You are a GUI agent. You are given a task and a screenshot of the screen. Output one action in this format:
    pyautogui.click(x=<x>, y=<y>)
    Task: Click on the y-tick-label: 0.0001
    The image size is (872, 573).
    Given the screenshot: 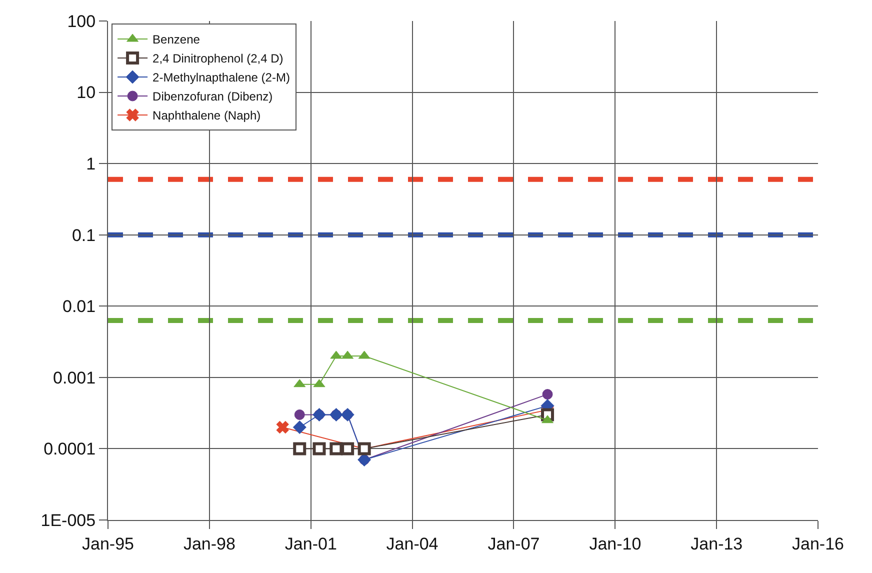 What is the action you would take?
    pyautogui.click(x=70, y=449)
    